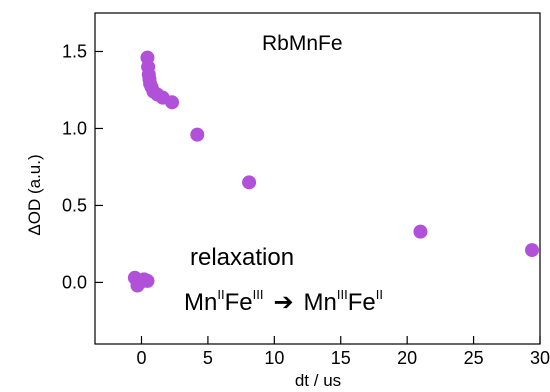 Image resolution: width=550 pixels, height=392 pixels. Describe the element at coordinates (407, 358) in the screenshot. I see `x-tick-label: 20` at that location.